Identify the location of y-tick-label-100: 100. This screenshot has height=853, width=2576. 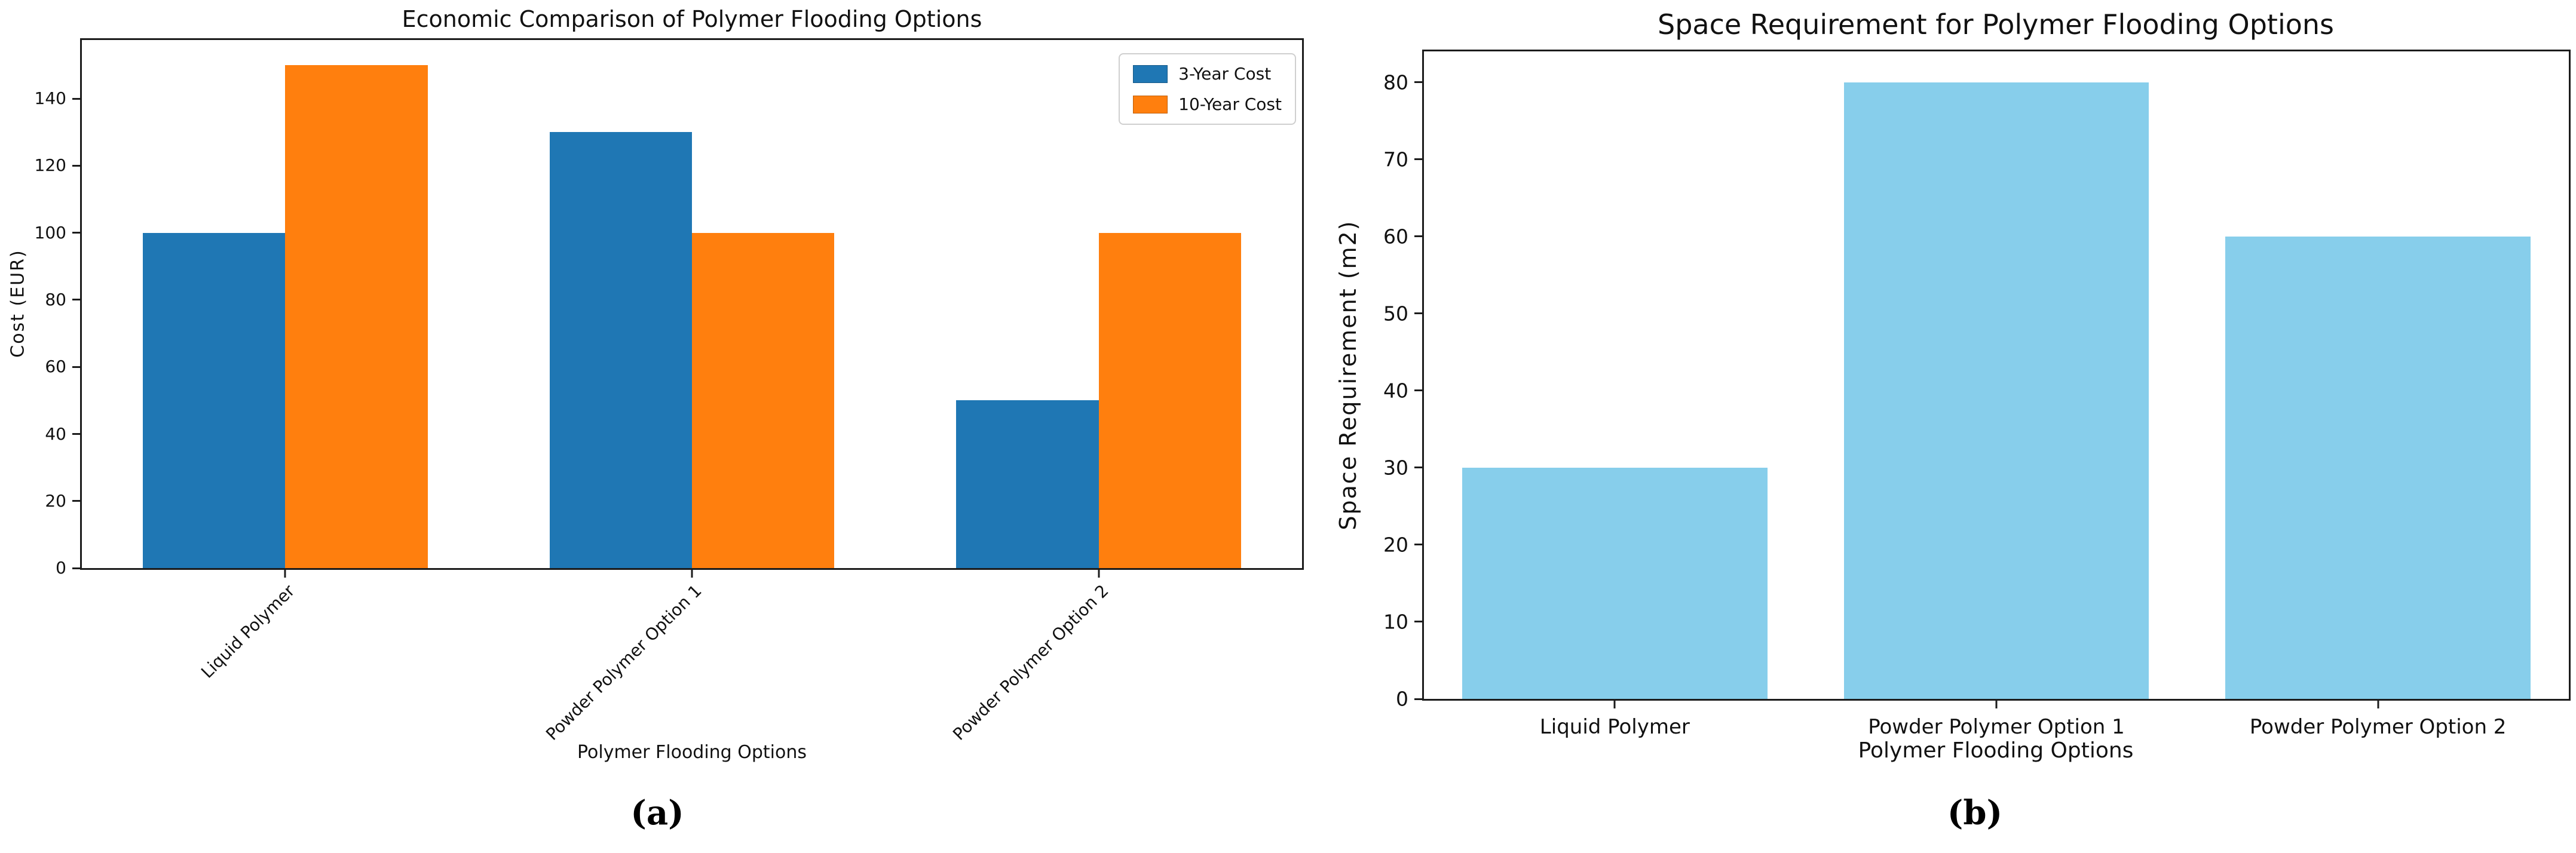
(50, 233).